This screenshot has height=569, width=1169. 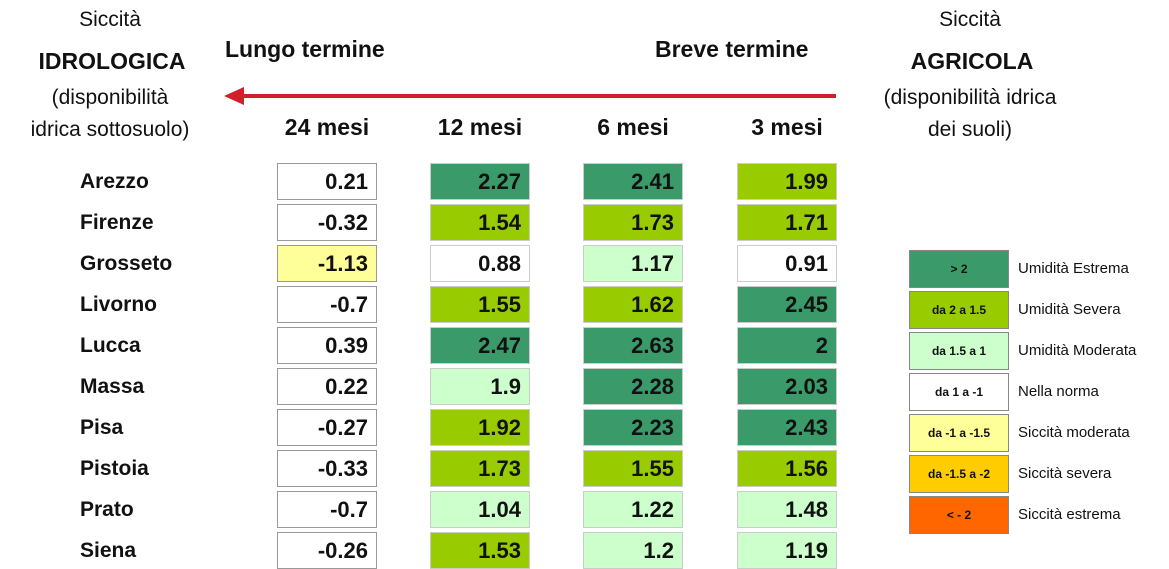 What do you see at coordinates (327, 222) in the screenshot?
I see `value-cell: -0.32` at bounding box center [327, 222].